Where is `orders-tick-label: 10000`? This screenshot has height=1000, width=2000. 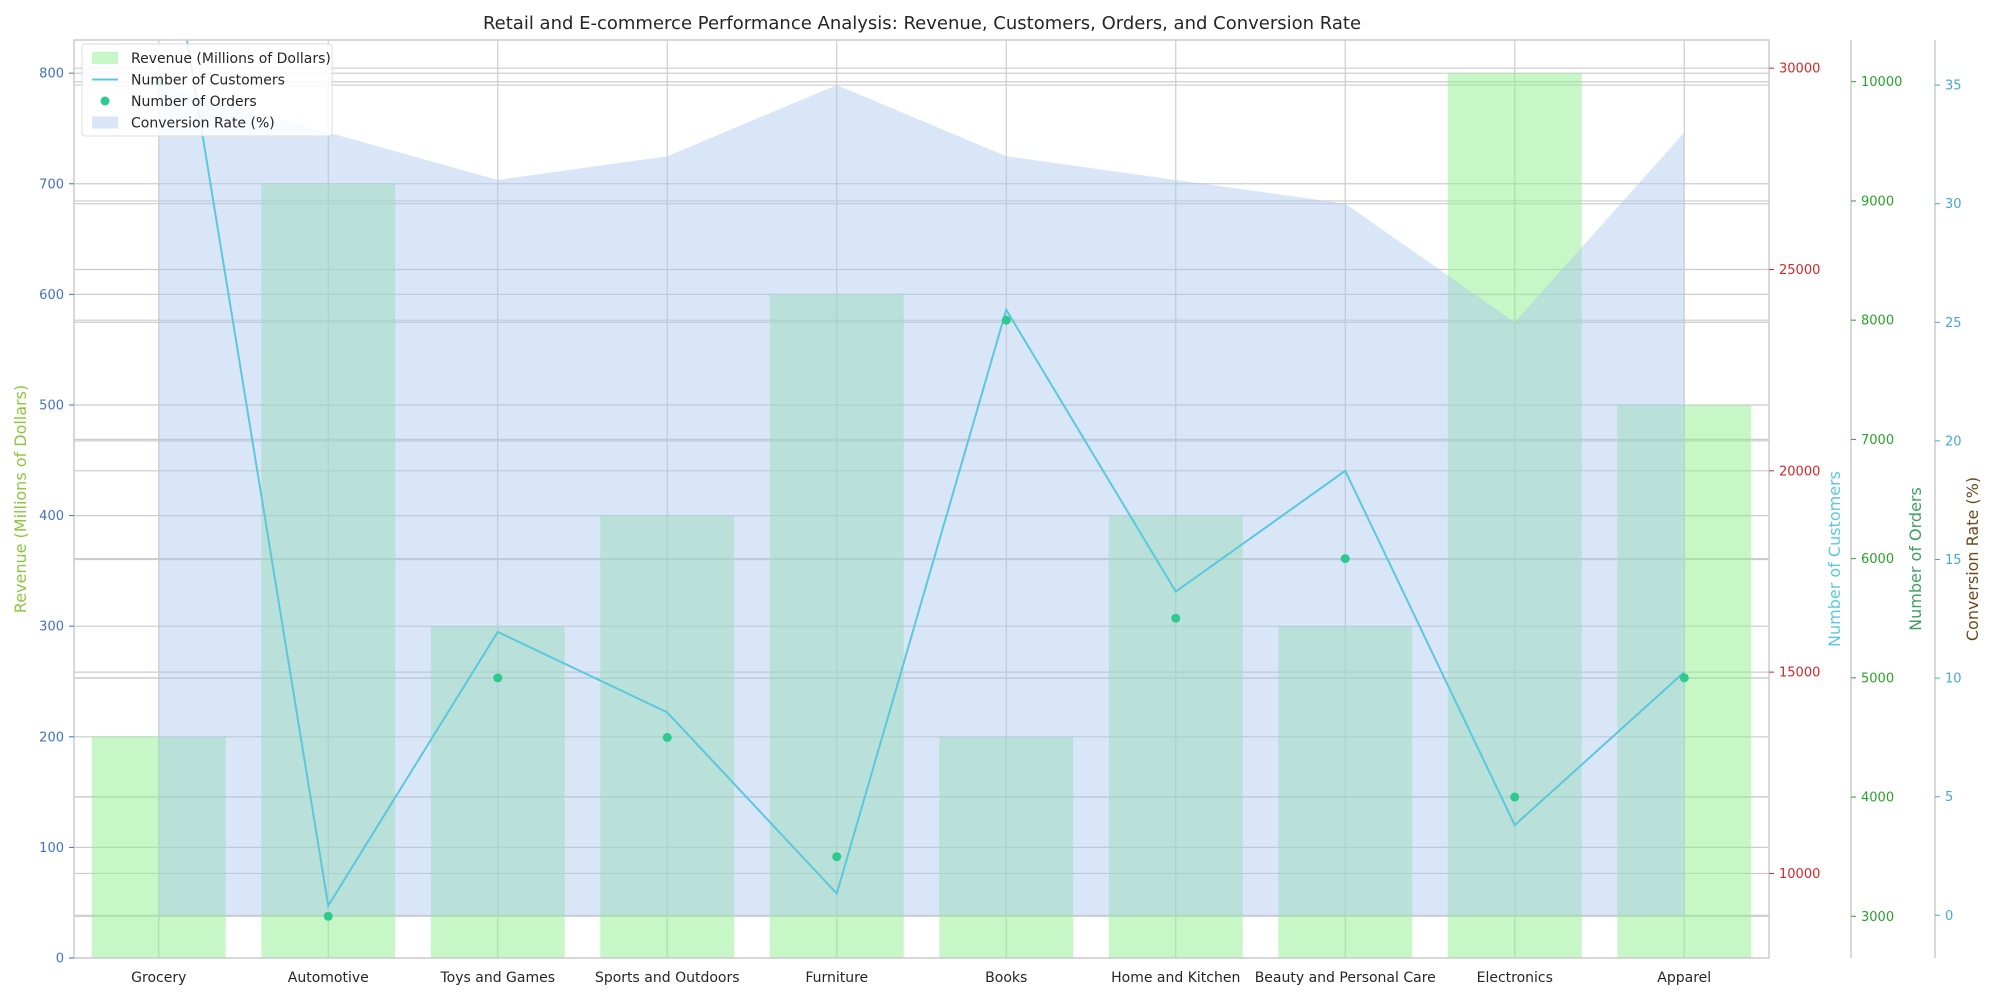
orders-tick-label: 10000 is located at coordinates (1881, 82).